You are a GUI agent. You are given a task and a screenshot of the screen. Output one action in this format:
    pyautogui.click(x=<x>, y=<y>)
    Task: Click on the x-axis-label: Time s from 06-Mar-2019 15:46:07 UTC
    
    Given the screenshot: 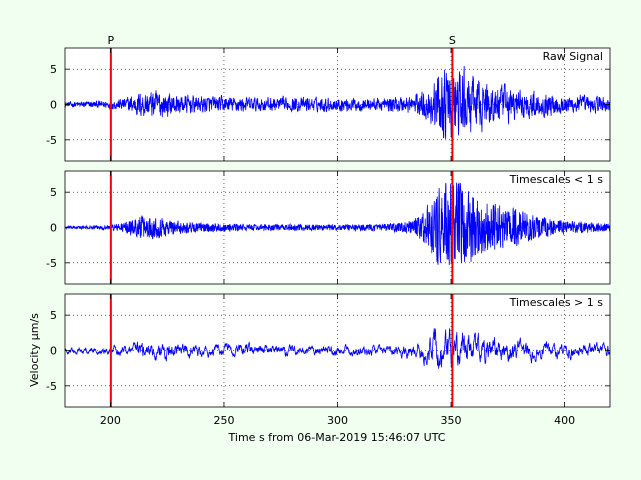 What is the action you would take?
    pyautogui.click(x=337, y=437)
    